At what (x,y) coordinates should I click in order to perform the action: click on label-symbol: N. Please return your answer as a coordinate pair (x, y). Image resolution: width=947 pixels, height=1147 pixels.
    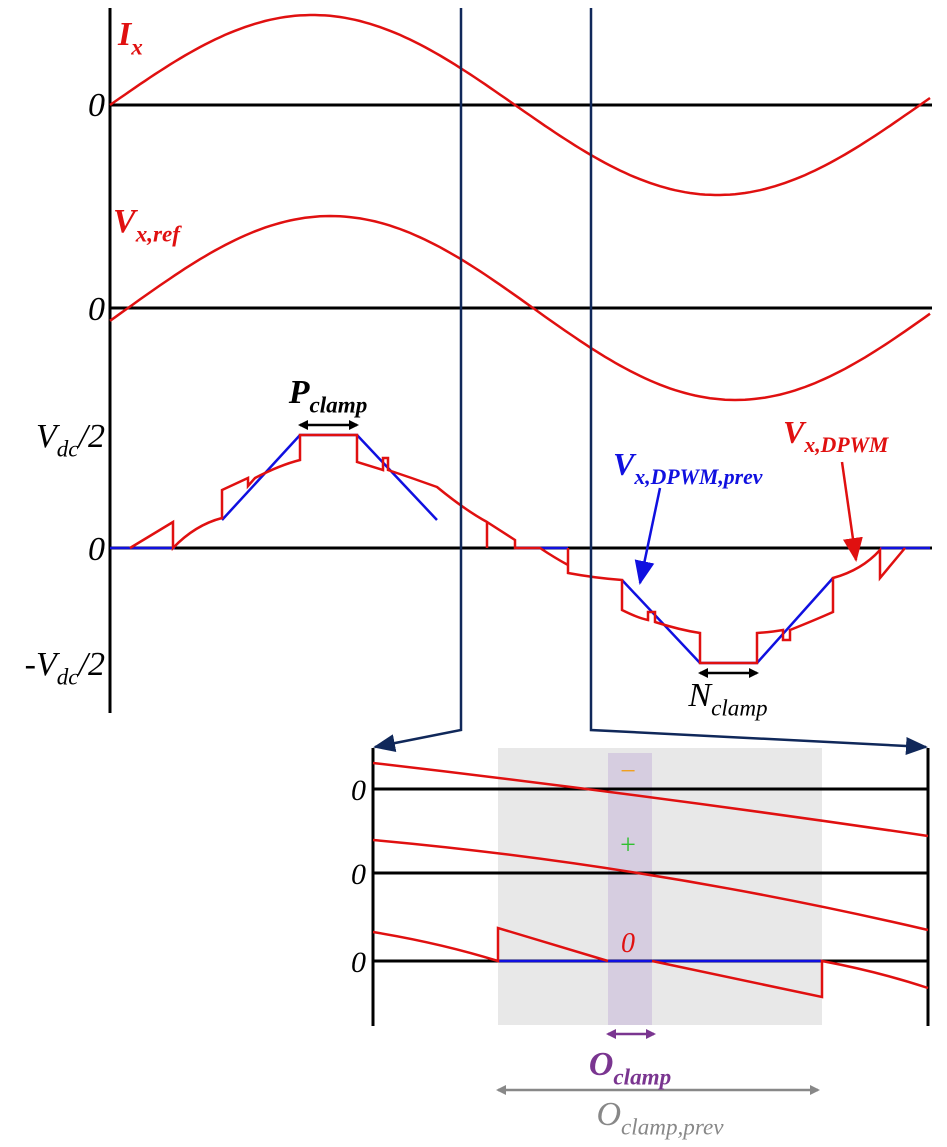
    Looking at the image, I should click on (700, 695).